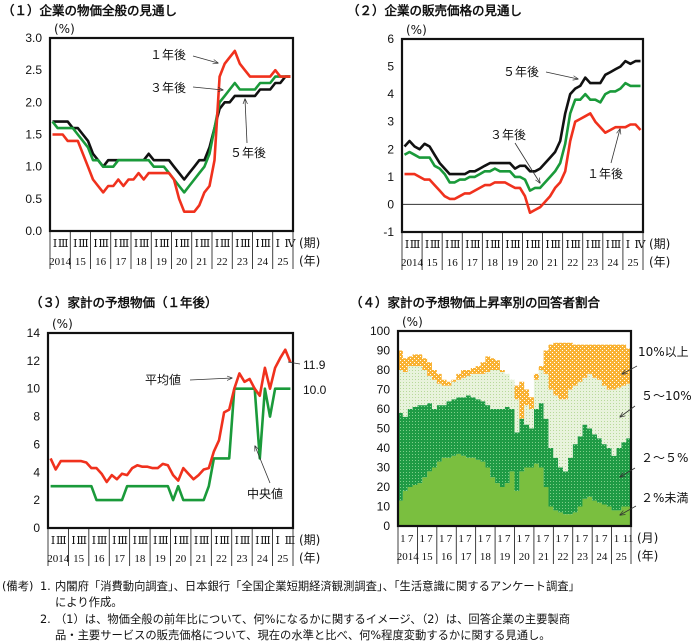 The image size is (695, 643). I want to click on y-tick-label: 4, so click(36, 472).